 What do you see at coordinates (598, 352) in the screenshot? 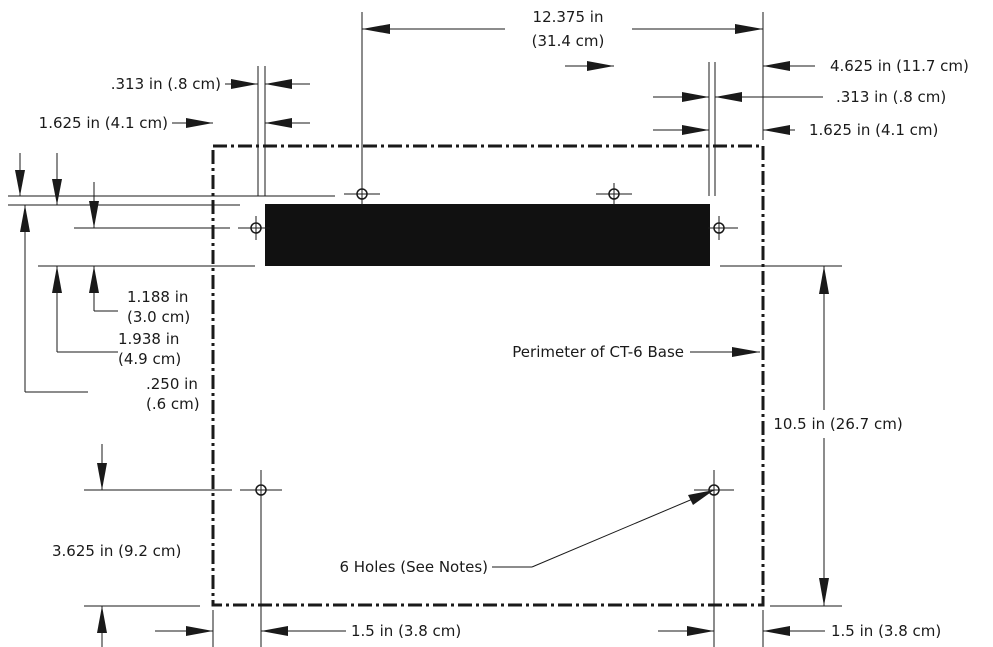
I see `label-perimeter: Perimeter of CT-6 Base` at bounding box center [598, 352].